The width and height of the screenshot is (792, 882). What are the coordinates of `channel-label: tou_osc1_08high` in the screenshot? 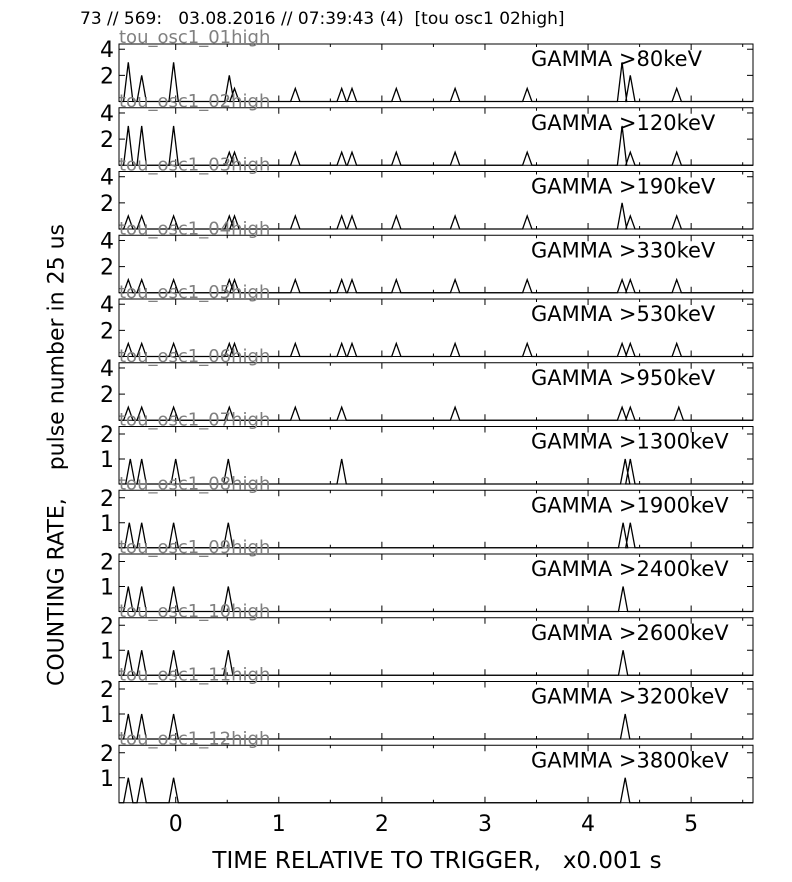 It's located at (194, 483).